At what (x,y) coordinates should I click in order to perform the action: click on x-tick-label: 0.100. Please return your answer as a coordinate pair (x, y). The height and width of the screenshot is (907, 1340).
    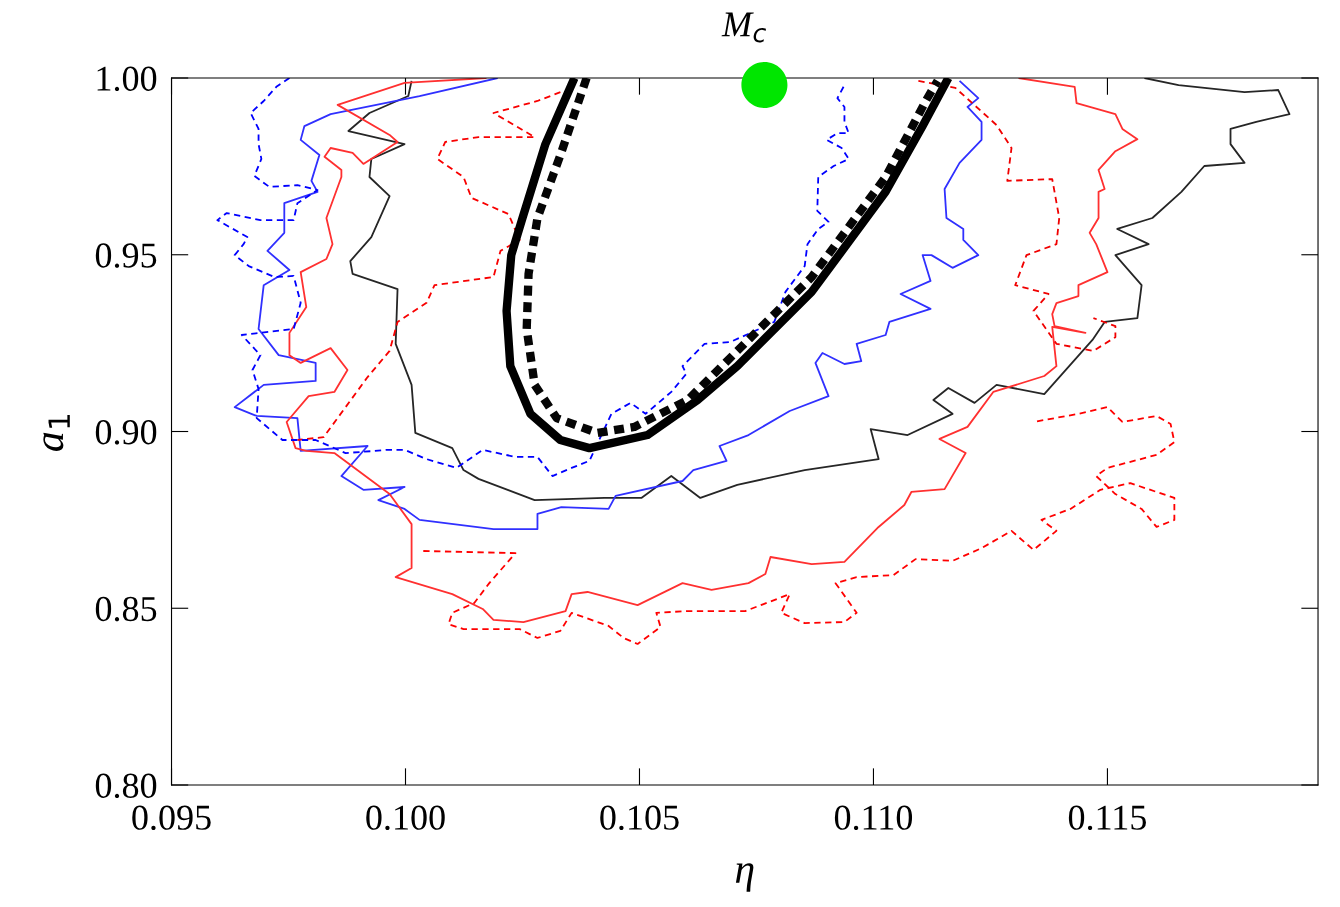
    Looking at the image, I should click on (405, 818).